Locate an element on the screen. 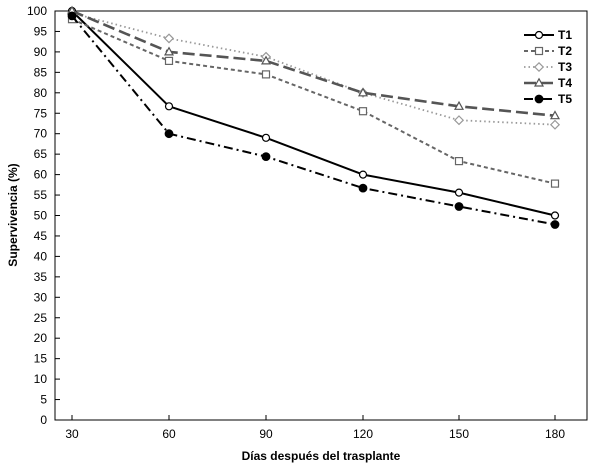 This screenshot has width=595, height=467. y-tick-label: 100 is located at coordinates (37, 11).